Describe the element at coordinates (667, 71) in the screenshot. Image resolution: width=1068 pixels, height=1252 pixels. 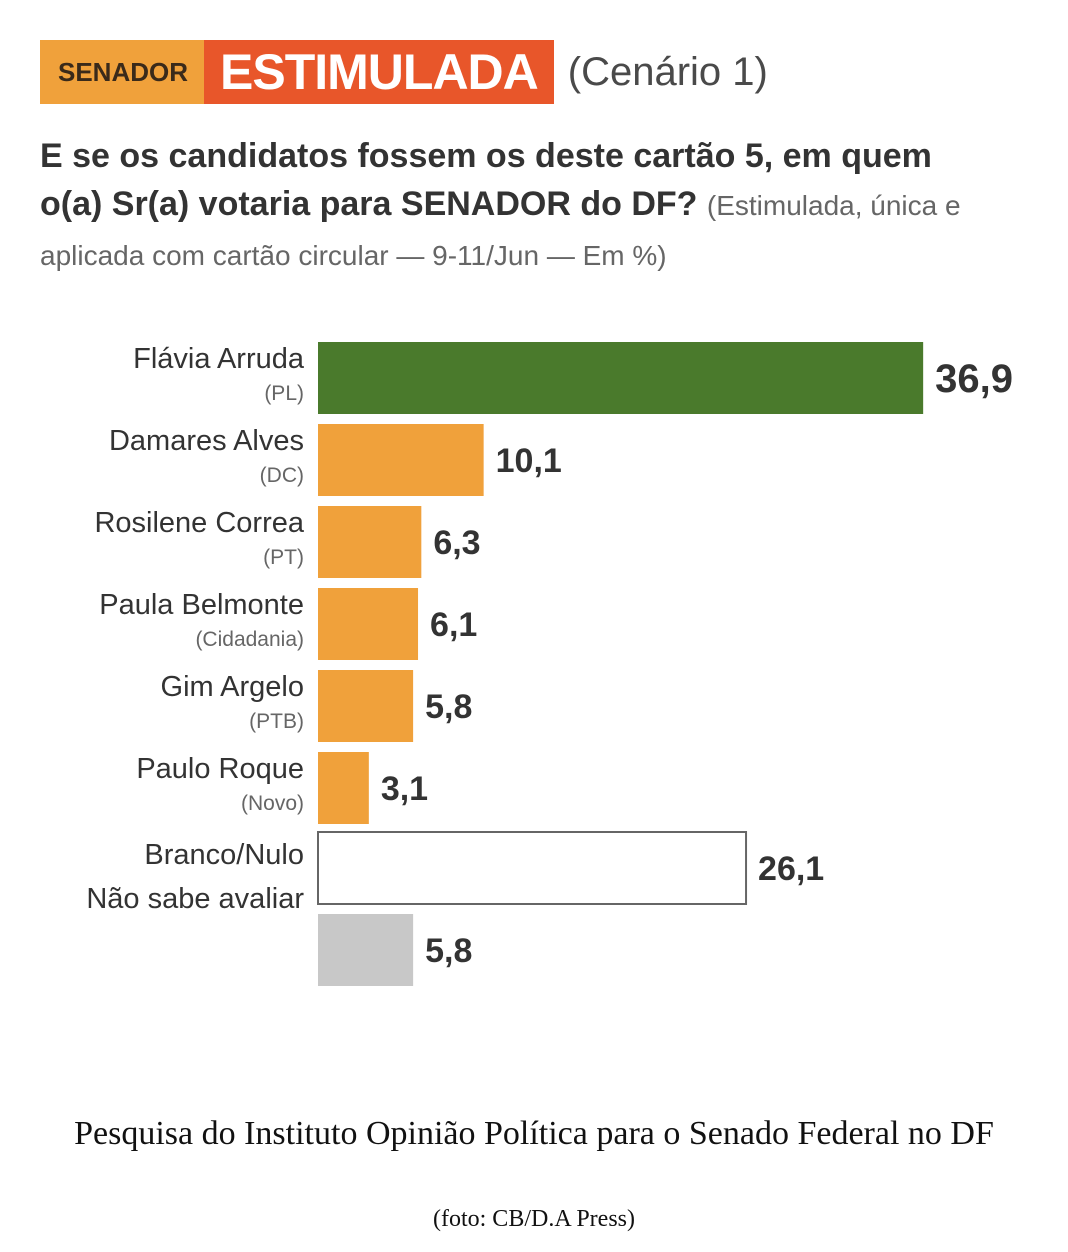
I see `tag-cenario: (Cenário 1)` at that location.